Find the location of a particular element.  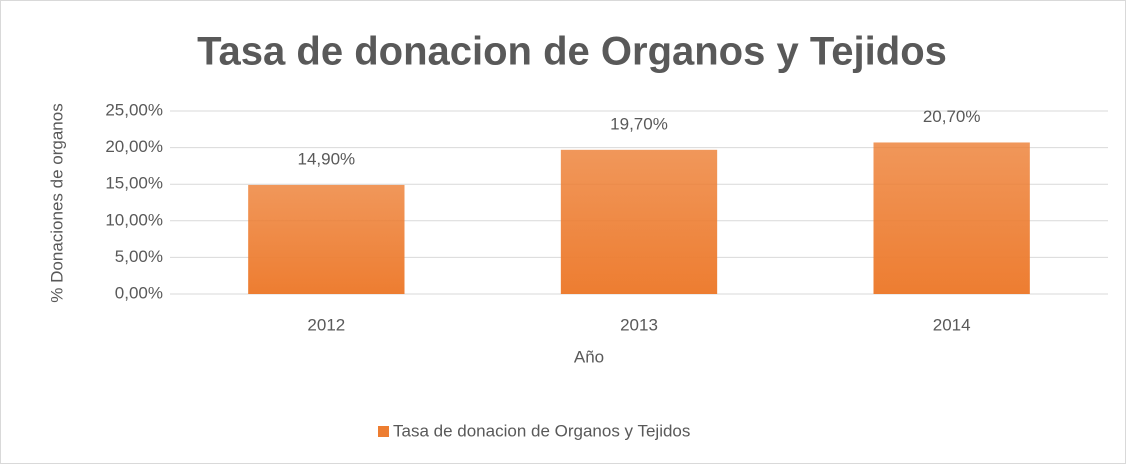

x-axis-label: Año is located at coordinates (589, 356).